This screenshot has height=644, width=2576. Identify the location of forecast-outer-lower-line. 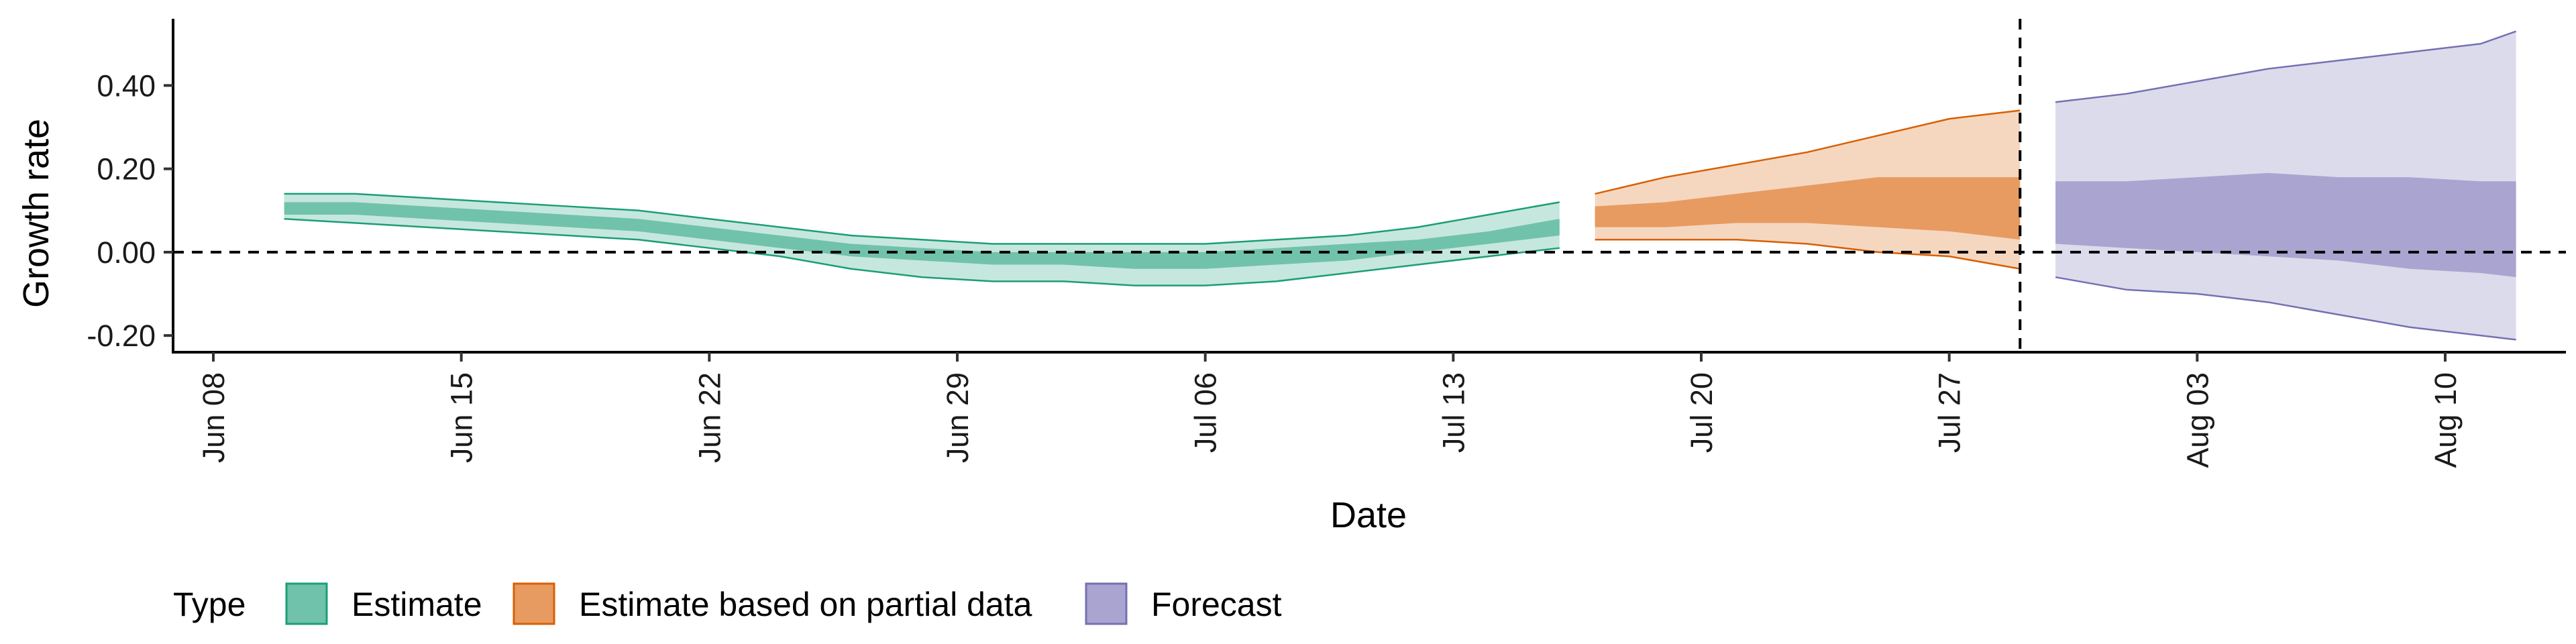
(2285, 308).